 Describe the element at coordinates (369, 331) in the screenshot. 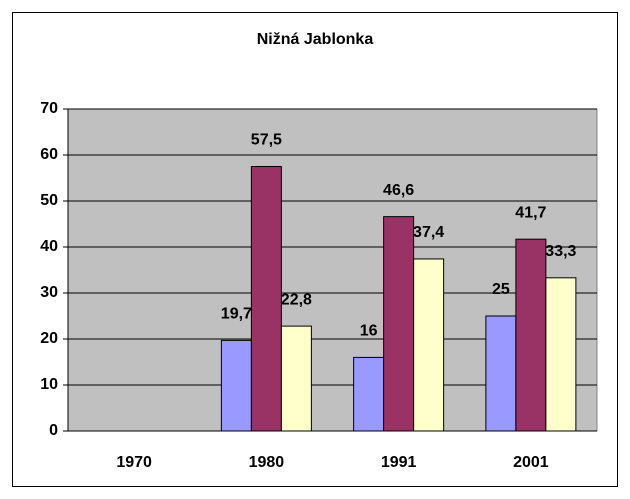

I see `data-label: 16` at that location.